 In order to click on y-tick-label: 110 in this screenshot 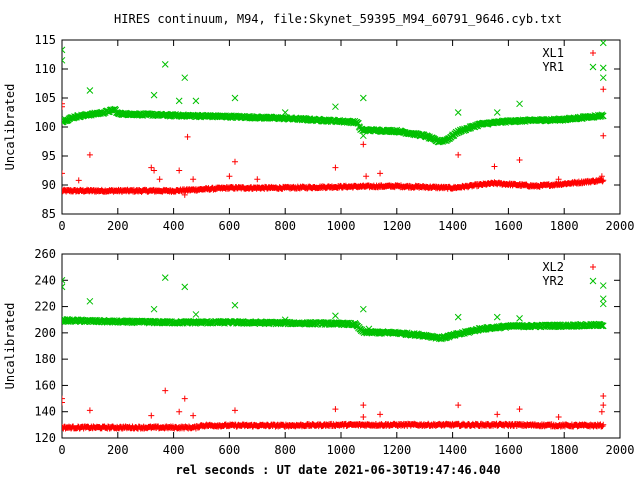, I will do `click(45, 69)`.